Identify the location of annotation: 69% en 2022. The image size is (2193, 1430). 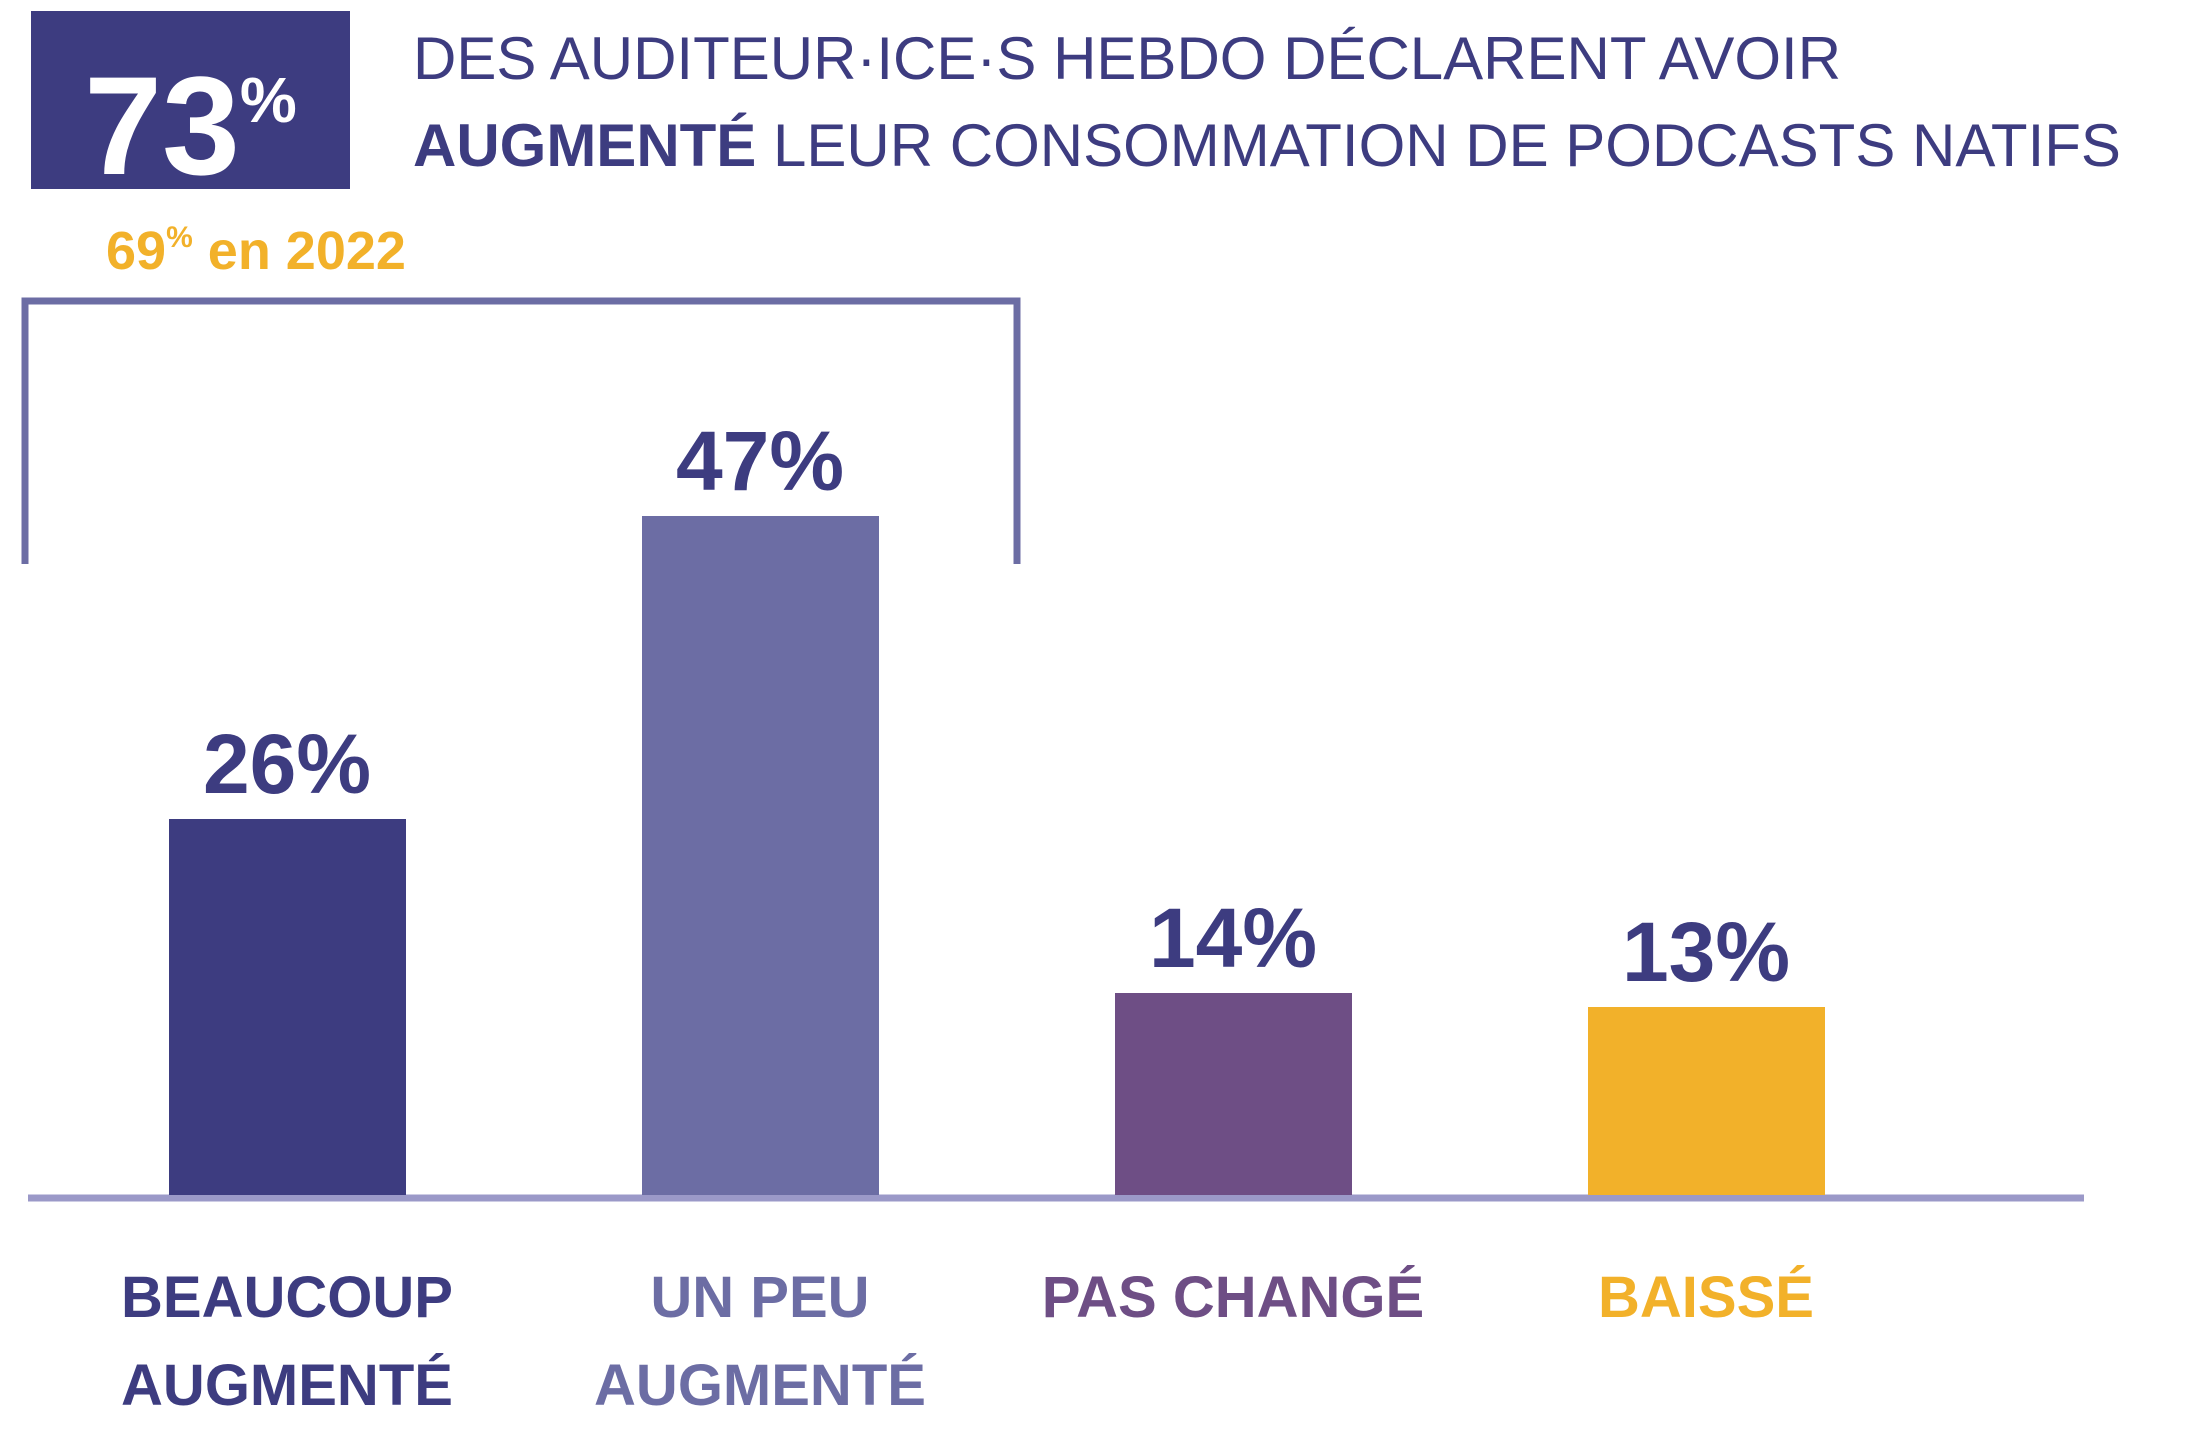
(256, 251).